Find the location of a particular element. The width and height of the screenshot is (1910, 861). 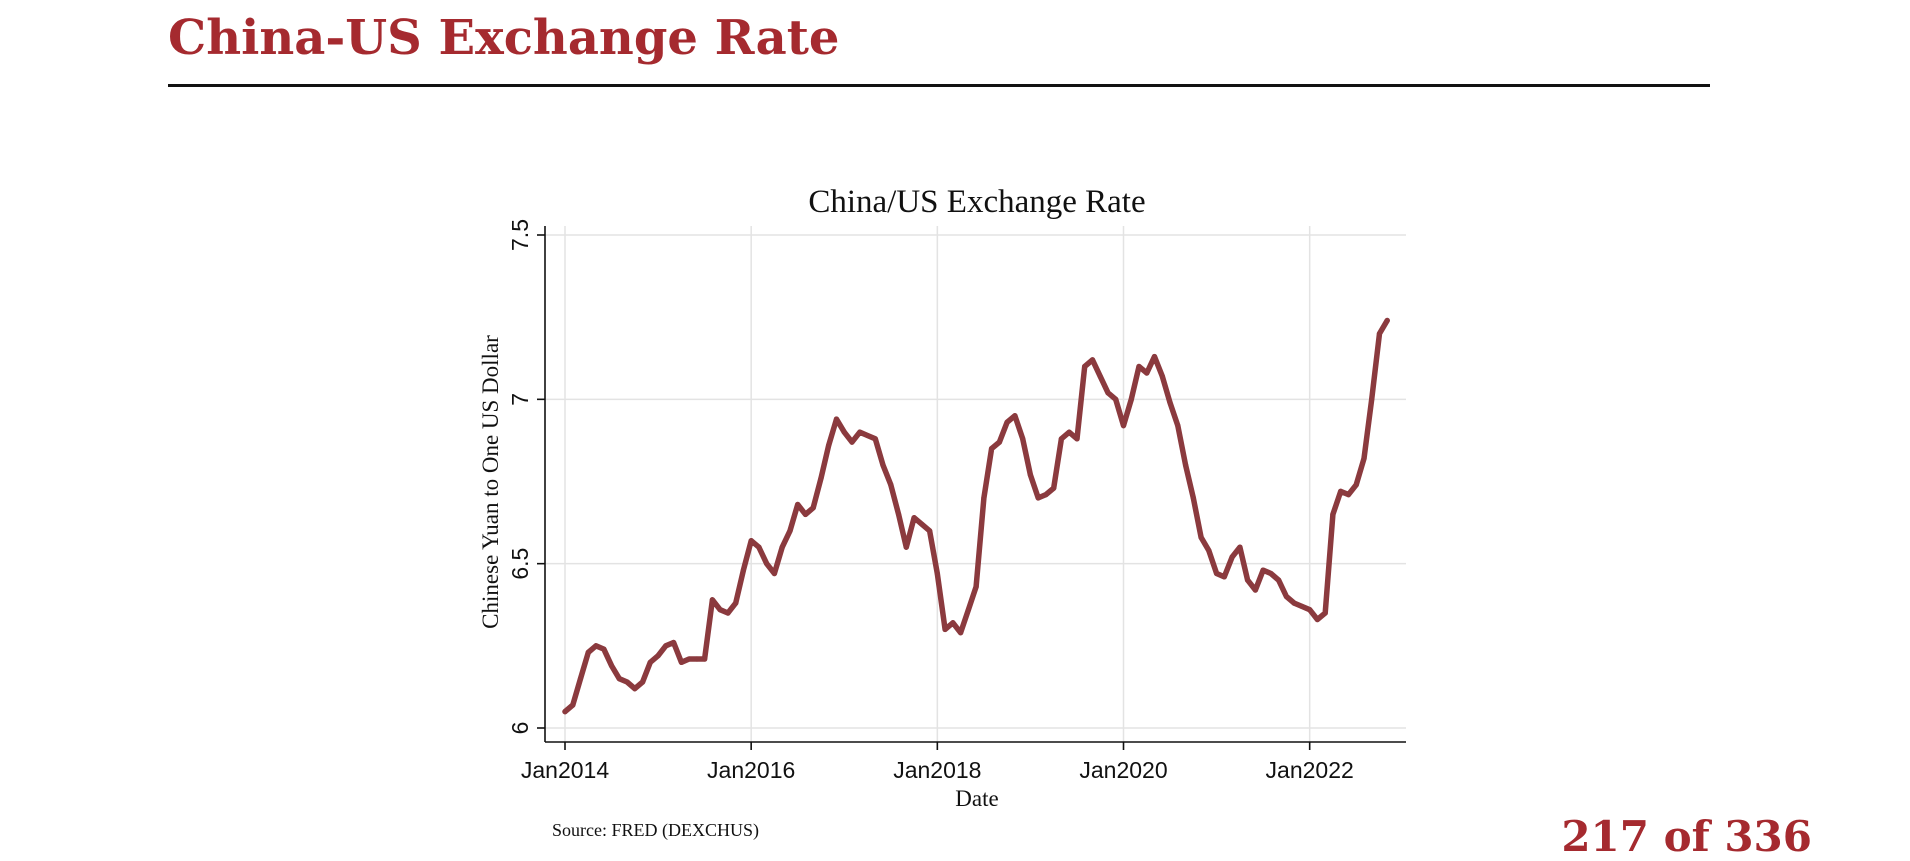

y-tick-label-3: 7.5 is located at coordinates (520, 235).